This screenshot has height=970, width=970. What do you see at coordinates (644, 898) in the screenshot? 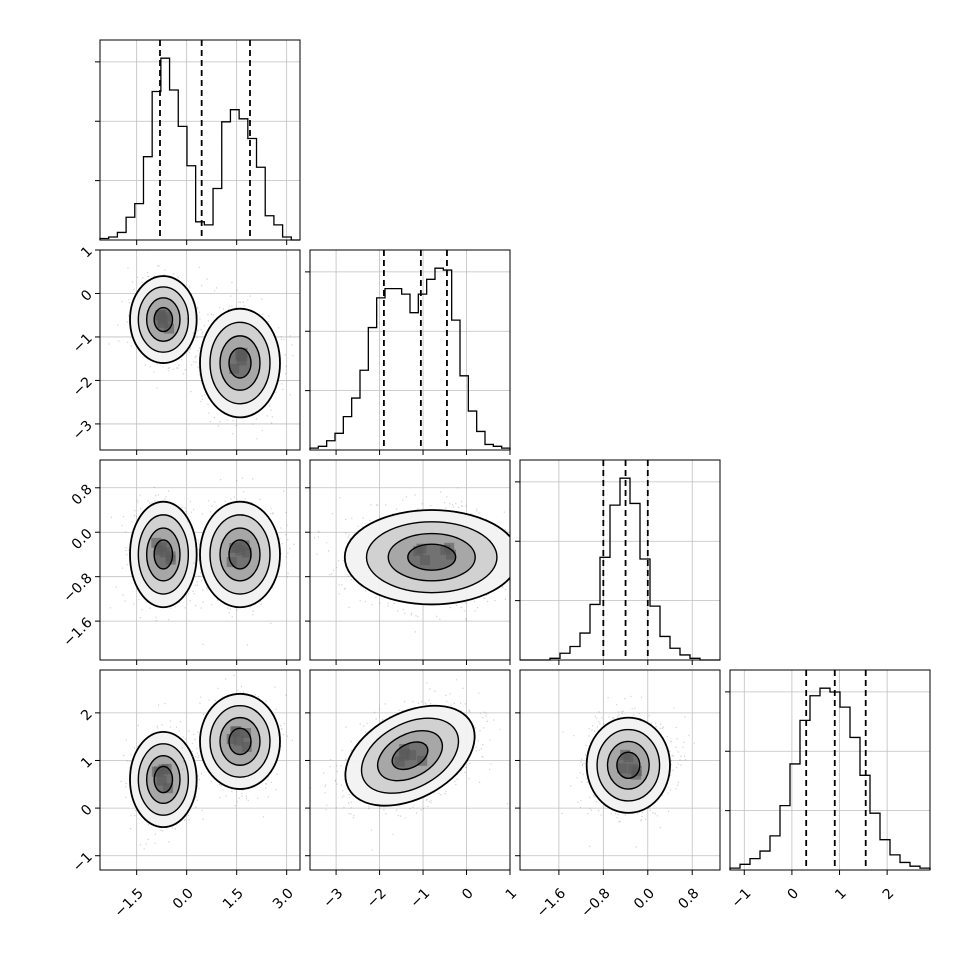
I see `x-tick-label: 0.0` at bounding box center [644, 898].